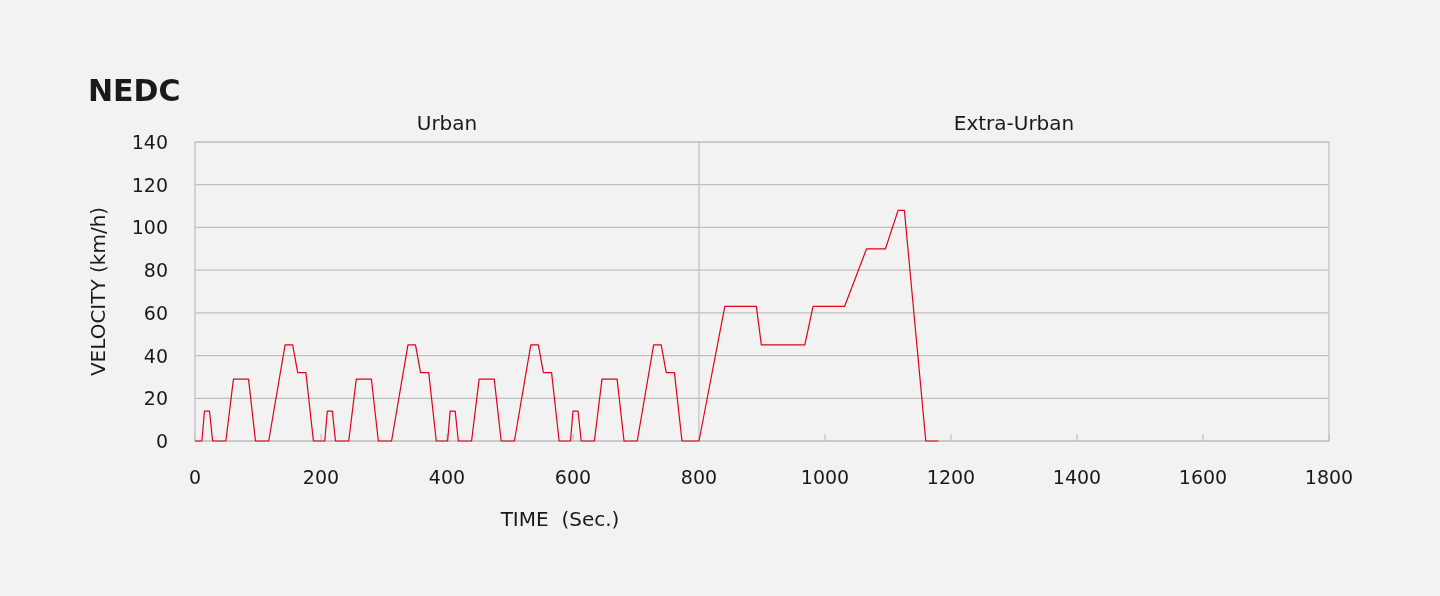  Describe the element at coordinates (699, 477) in the screenshot. I see `x-tick-label: 800` at that location.